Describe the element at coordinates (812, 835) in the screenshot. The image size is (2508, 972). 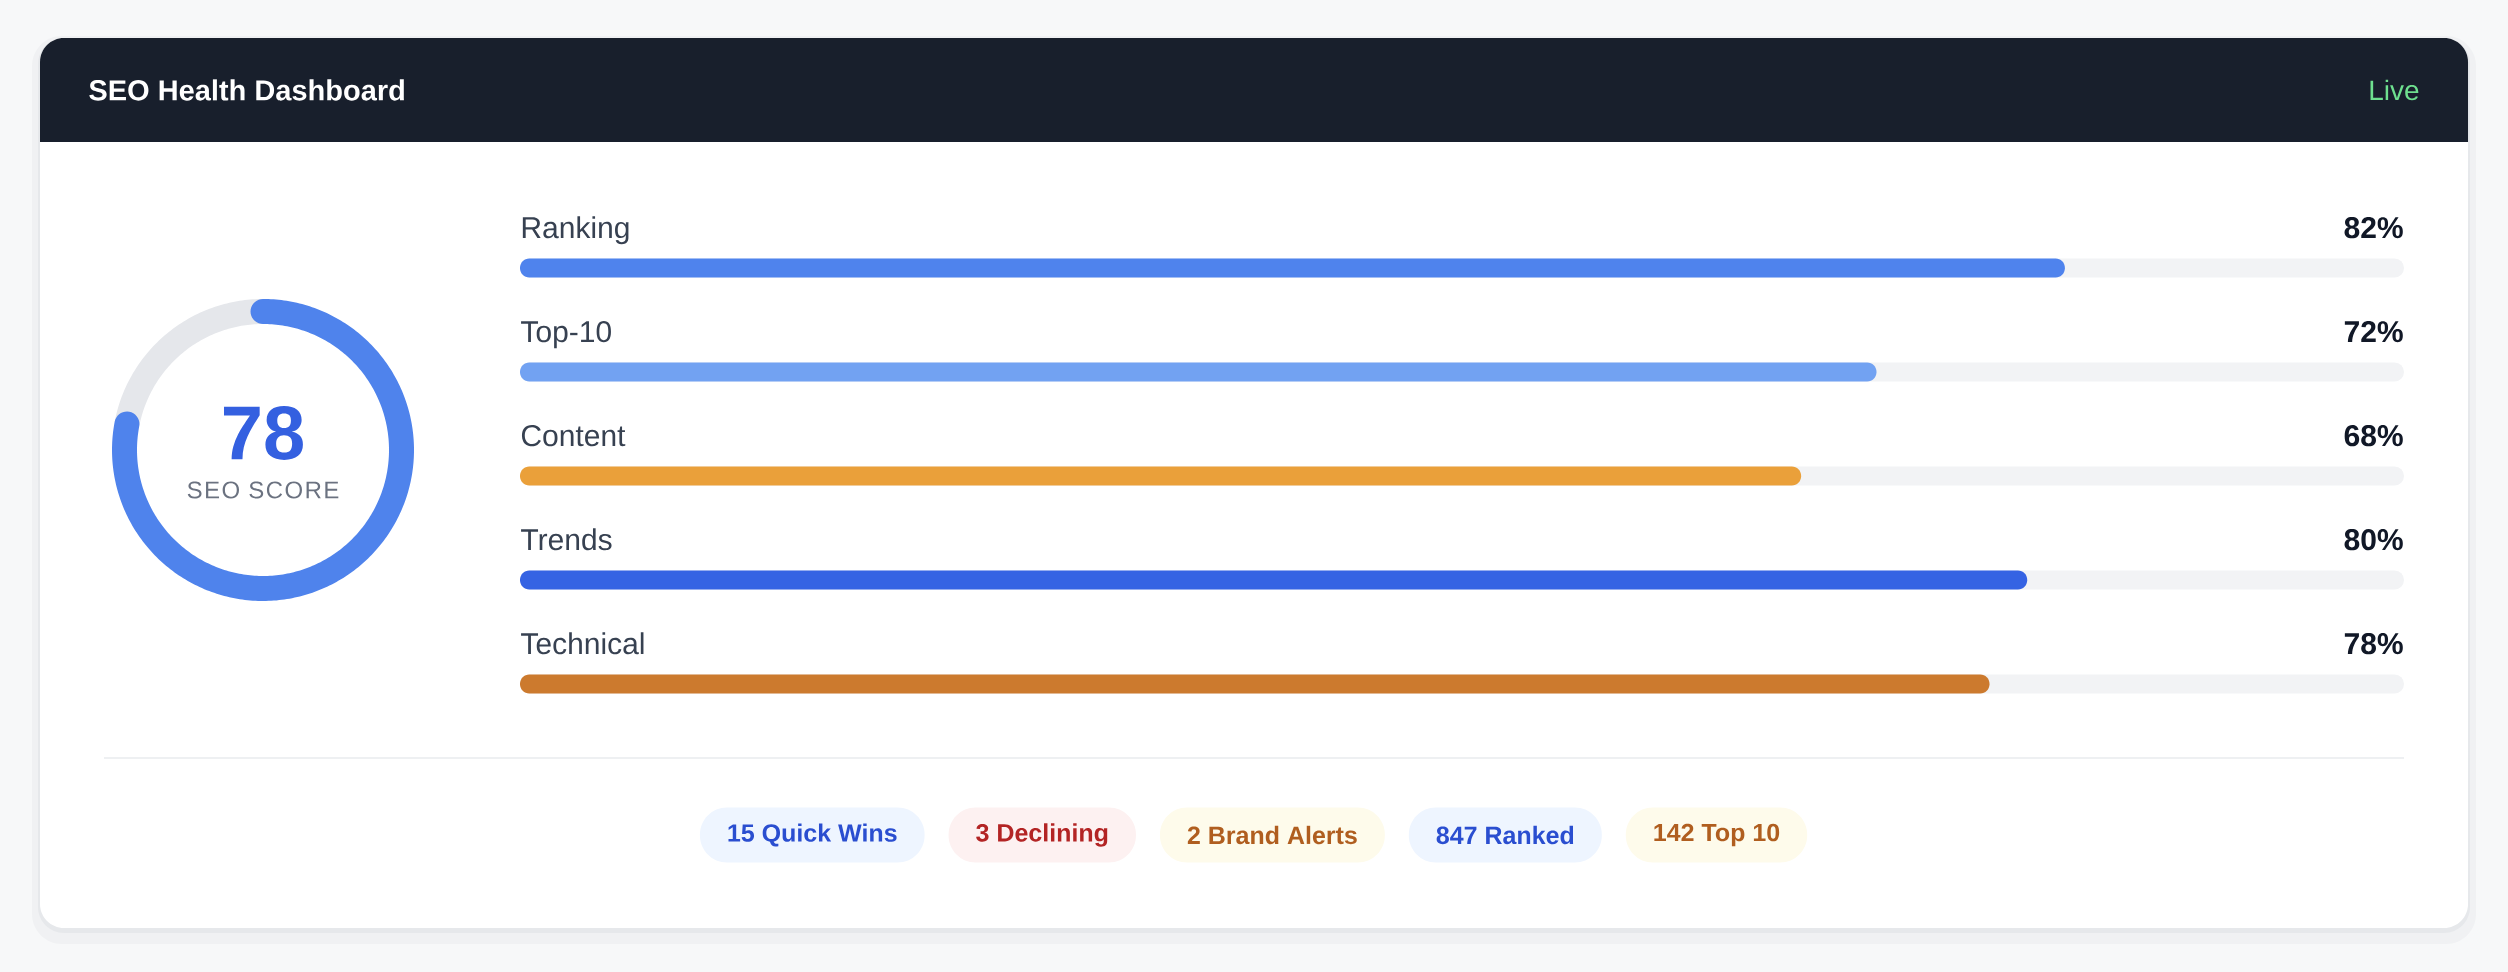
I see `text: 15 Quick Wins` at that location.